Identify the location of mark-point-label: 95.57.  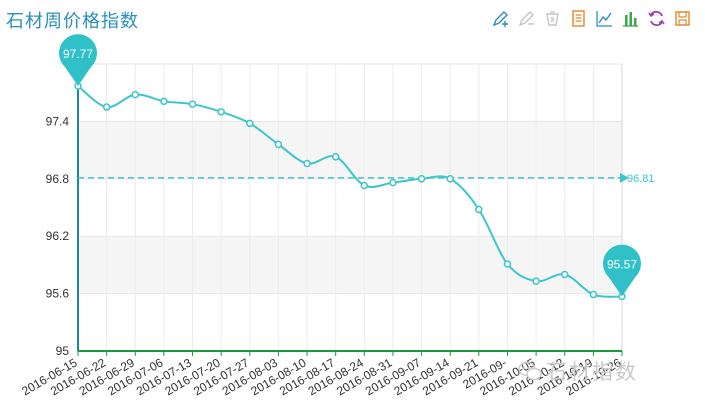
(622, 264).